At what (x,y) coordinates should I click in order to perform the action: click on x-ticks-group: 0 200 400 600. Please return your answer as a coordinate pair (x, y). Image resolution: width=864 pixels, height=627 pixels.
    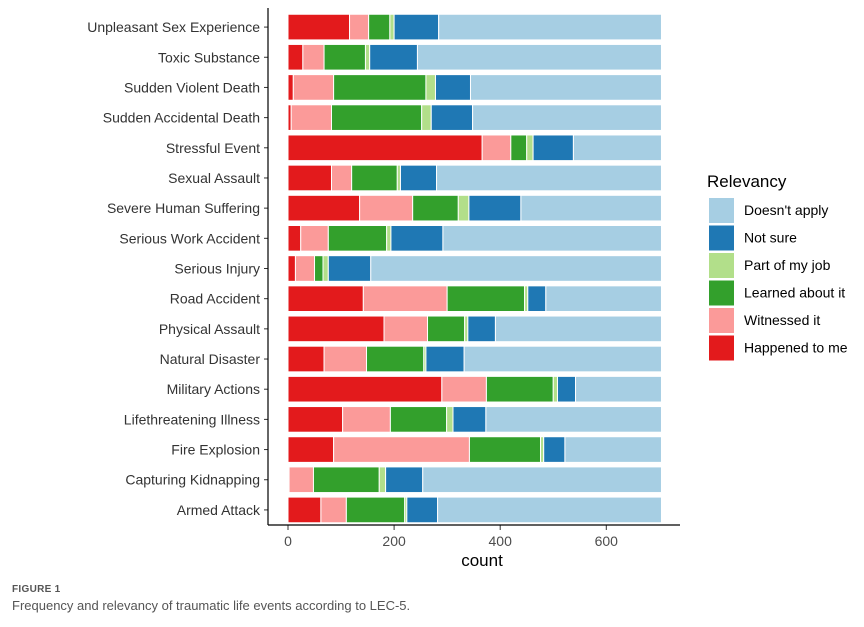
    Looking at the image, I should click on (451, 537).